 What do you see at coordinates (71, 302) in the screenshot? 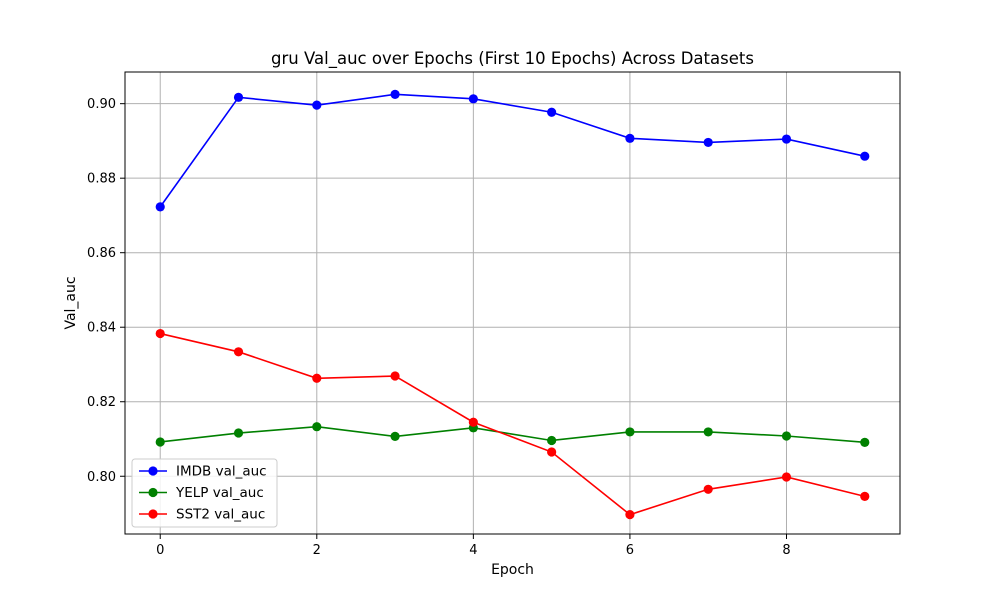
I see `y-axis-label: Val_auc` at bounding box center [71, 302].